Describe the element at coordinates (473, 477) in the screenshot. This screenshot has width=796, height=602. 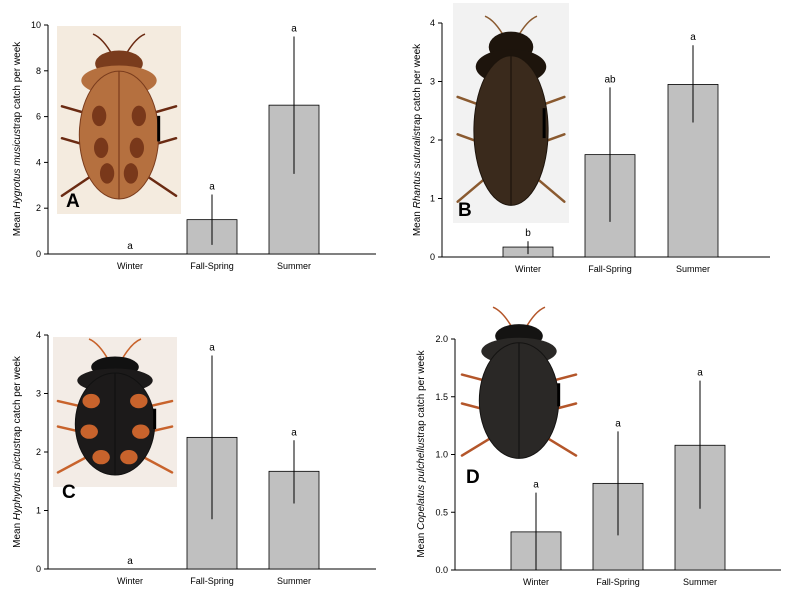
I see `panel-letter: D` at that location.